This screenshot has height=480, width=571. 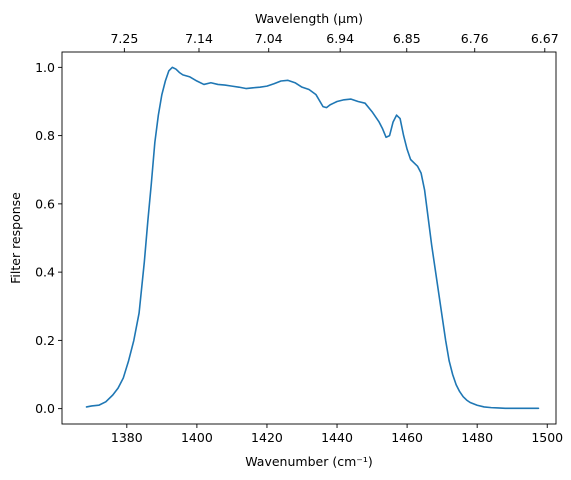 What do you see at coordinates (475, 38) in the screenshot?
I see `top-tick-label: 6.76` at bounding box center [475, 38].